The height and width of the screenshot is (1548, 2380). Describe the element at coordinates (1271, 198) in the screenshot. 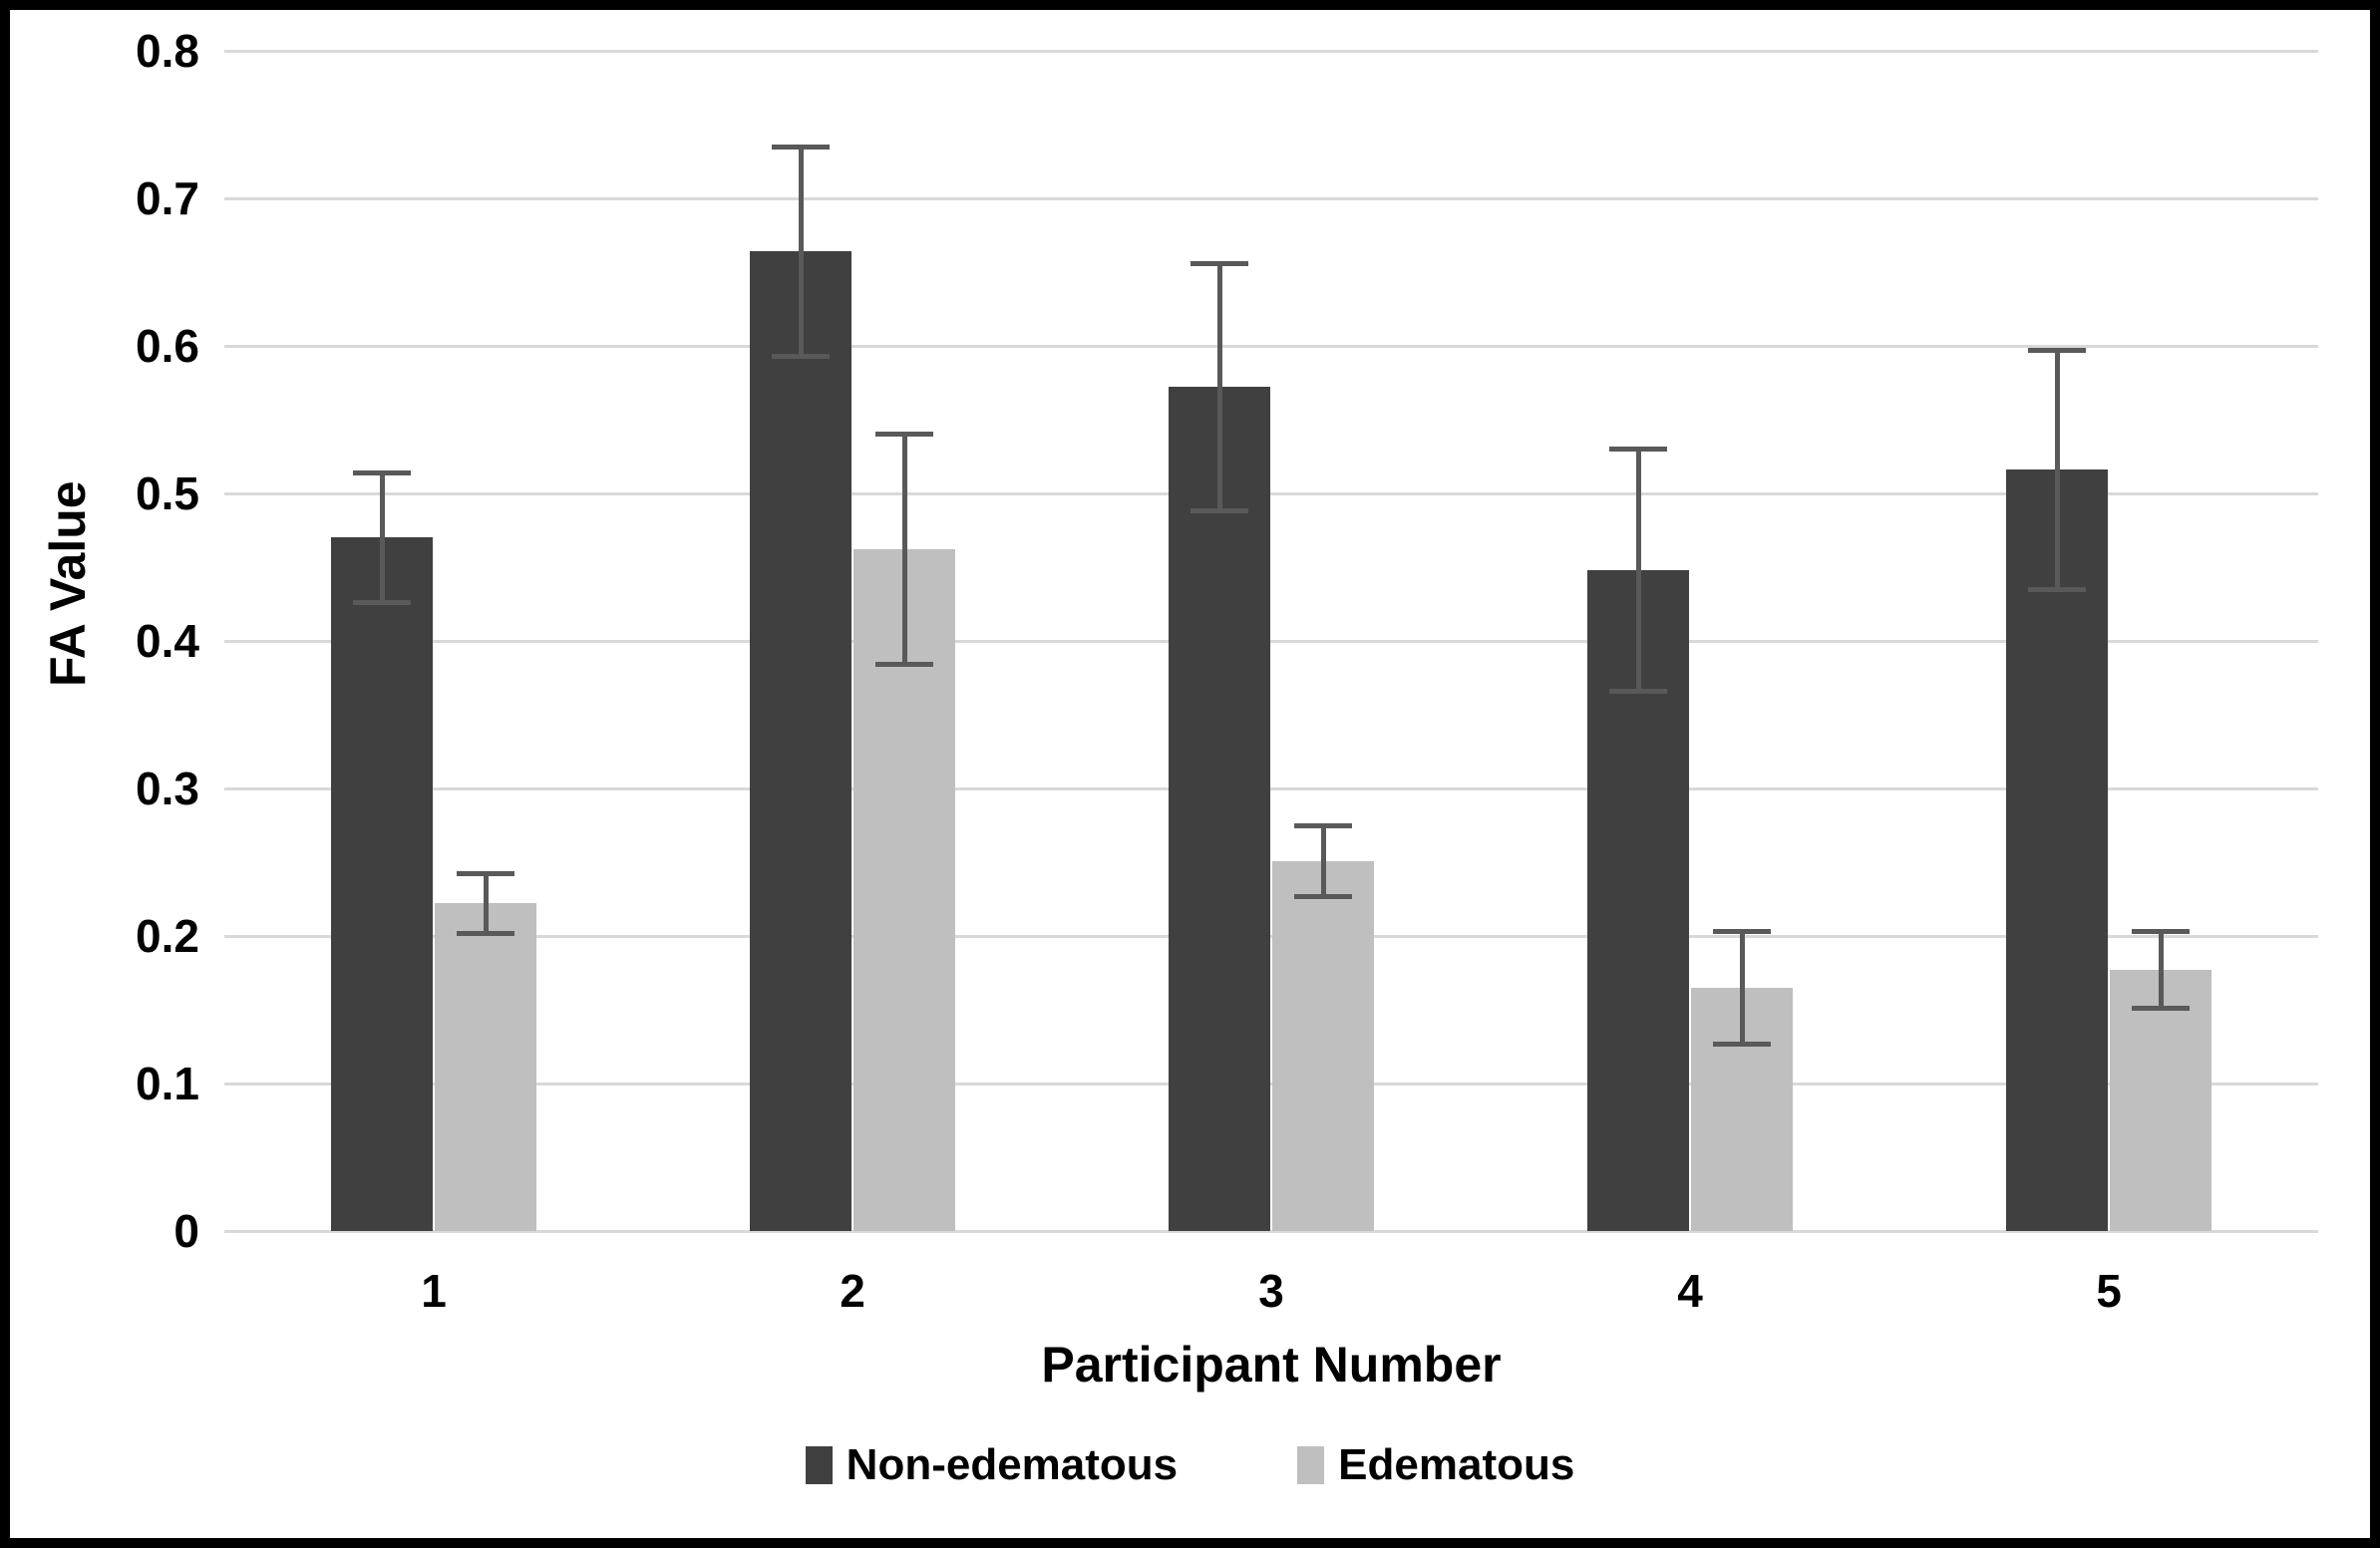

I see `gridline-0.7` at that location.